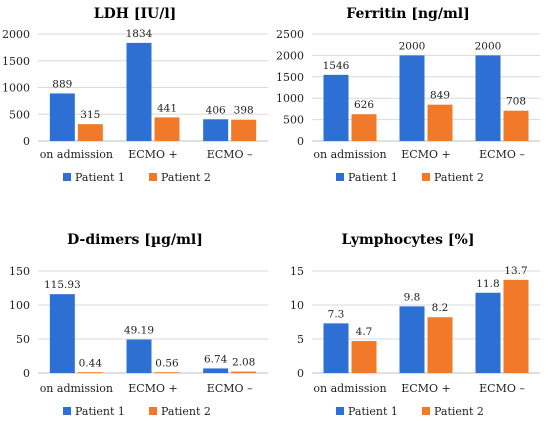 The width and height of the screenshot is (550, 421). What do you see at coordinates (336, 314) in the screenshot?
I see `data-label: 7.3` at bounding box center [336, 314].